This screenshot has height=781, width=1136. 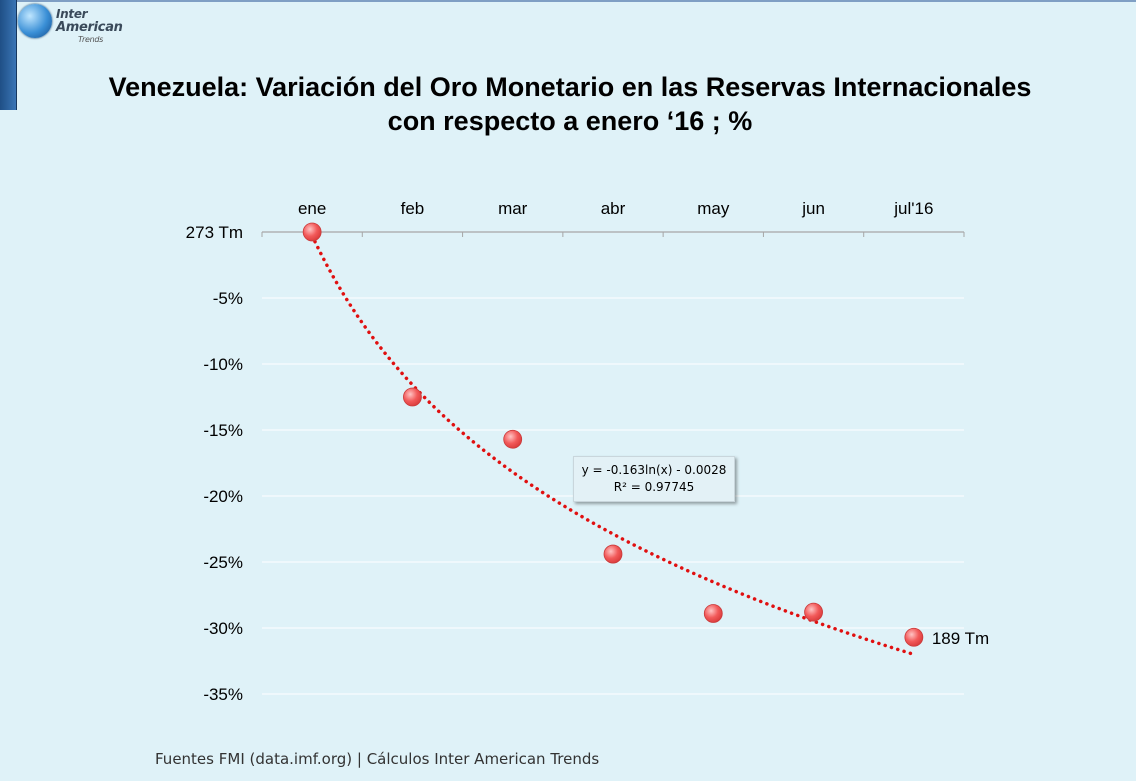 I want to click on chart-title-line2: con respecto a enero ‘16 ; %, so click(x=570, y=121).